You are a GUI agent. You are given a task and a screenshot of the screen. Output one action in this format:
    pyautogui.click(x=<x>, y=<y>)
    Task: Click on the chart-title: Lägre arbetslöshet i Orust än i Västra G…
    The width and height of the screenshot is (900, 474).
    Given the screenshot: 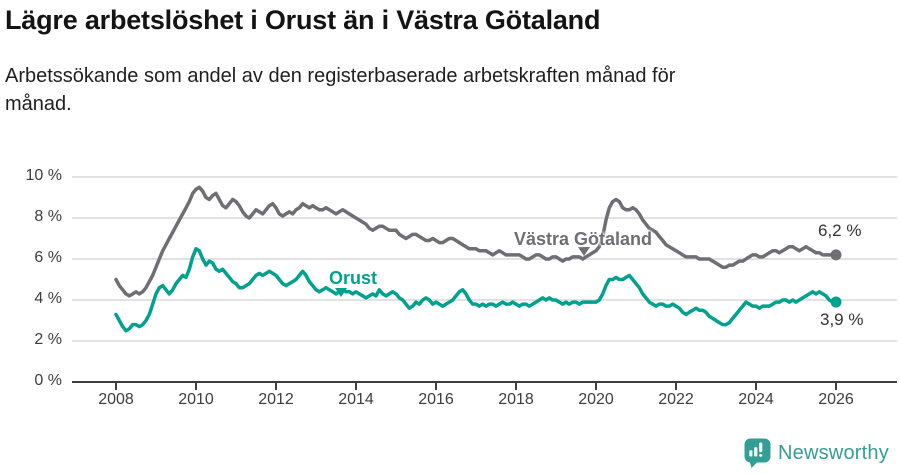 What is the action you would take?
    pyautogui.click(x=303, y=20)
    